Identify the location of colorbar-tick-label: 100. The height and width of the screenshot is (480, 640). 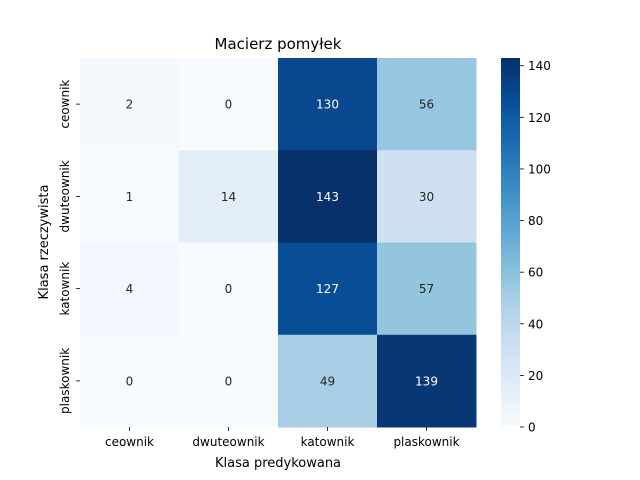
(539, 169).